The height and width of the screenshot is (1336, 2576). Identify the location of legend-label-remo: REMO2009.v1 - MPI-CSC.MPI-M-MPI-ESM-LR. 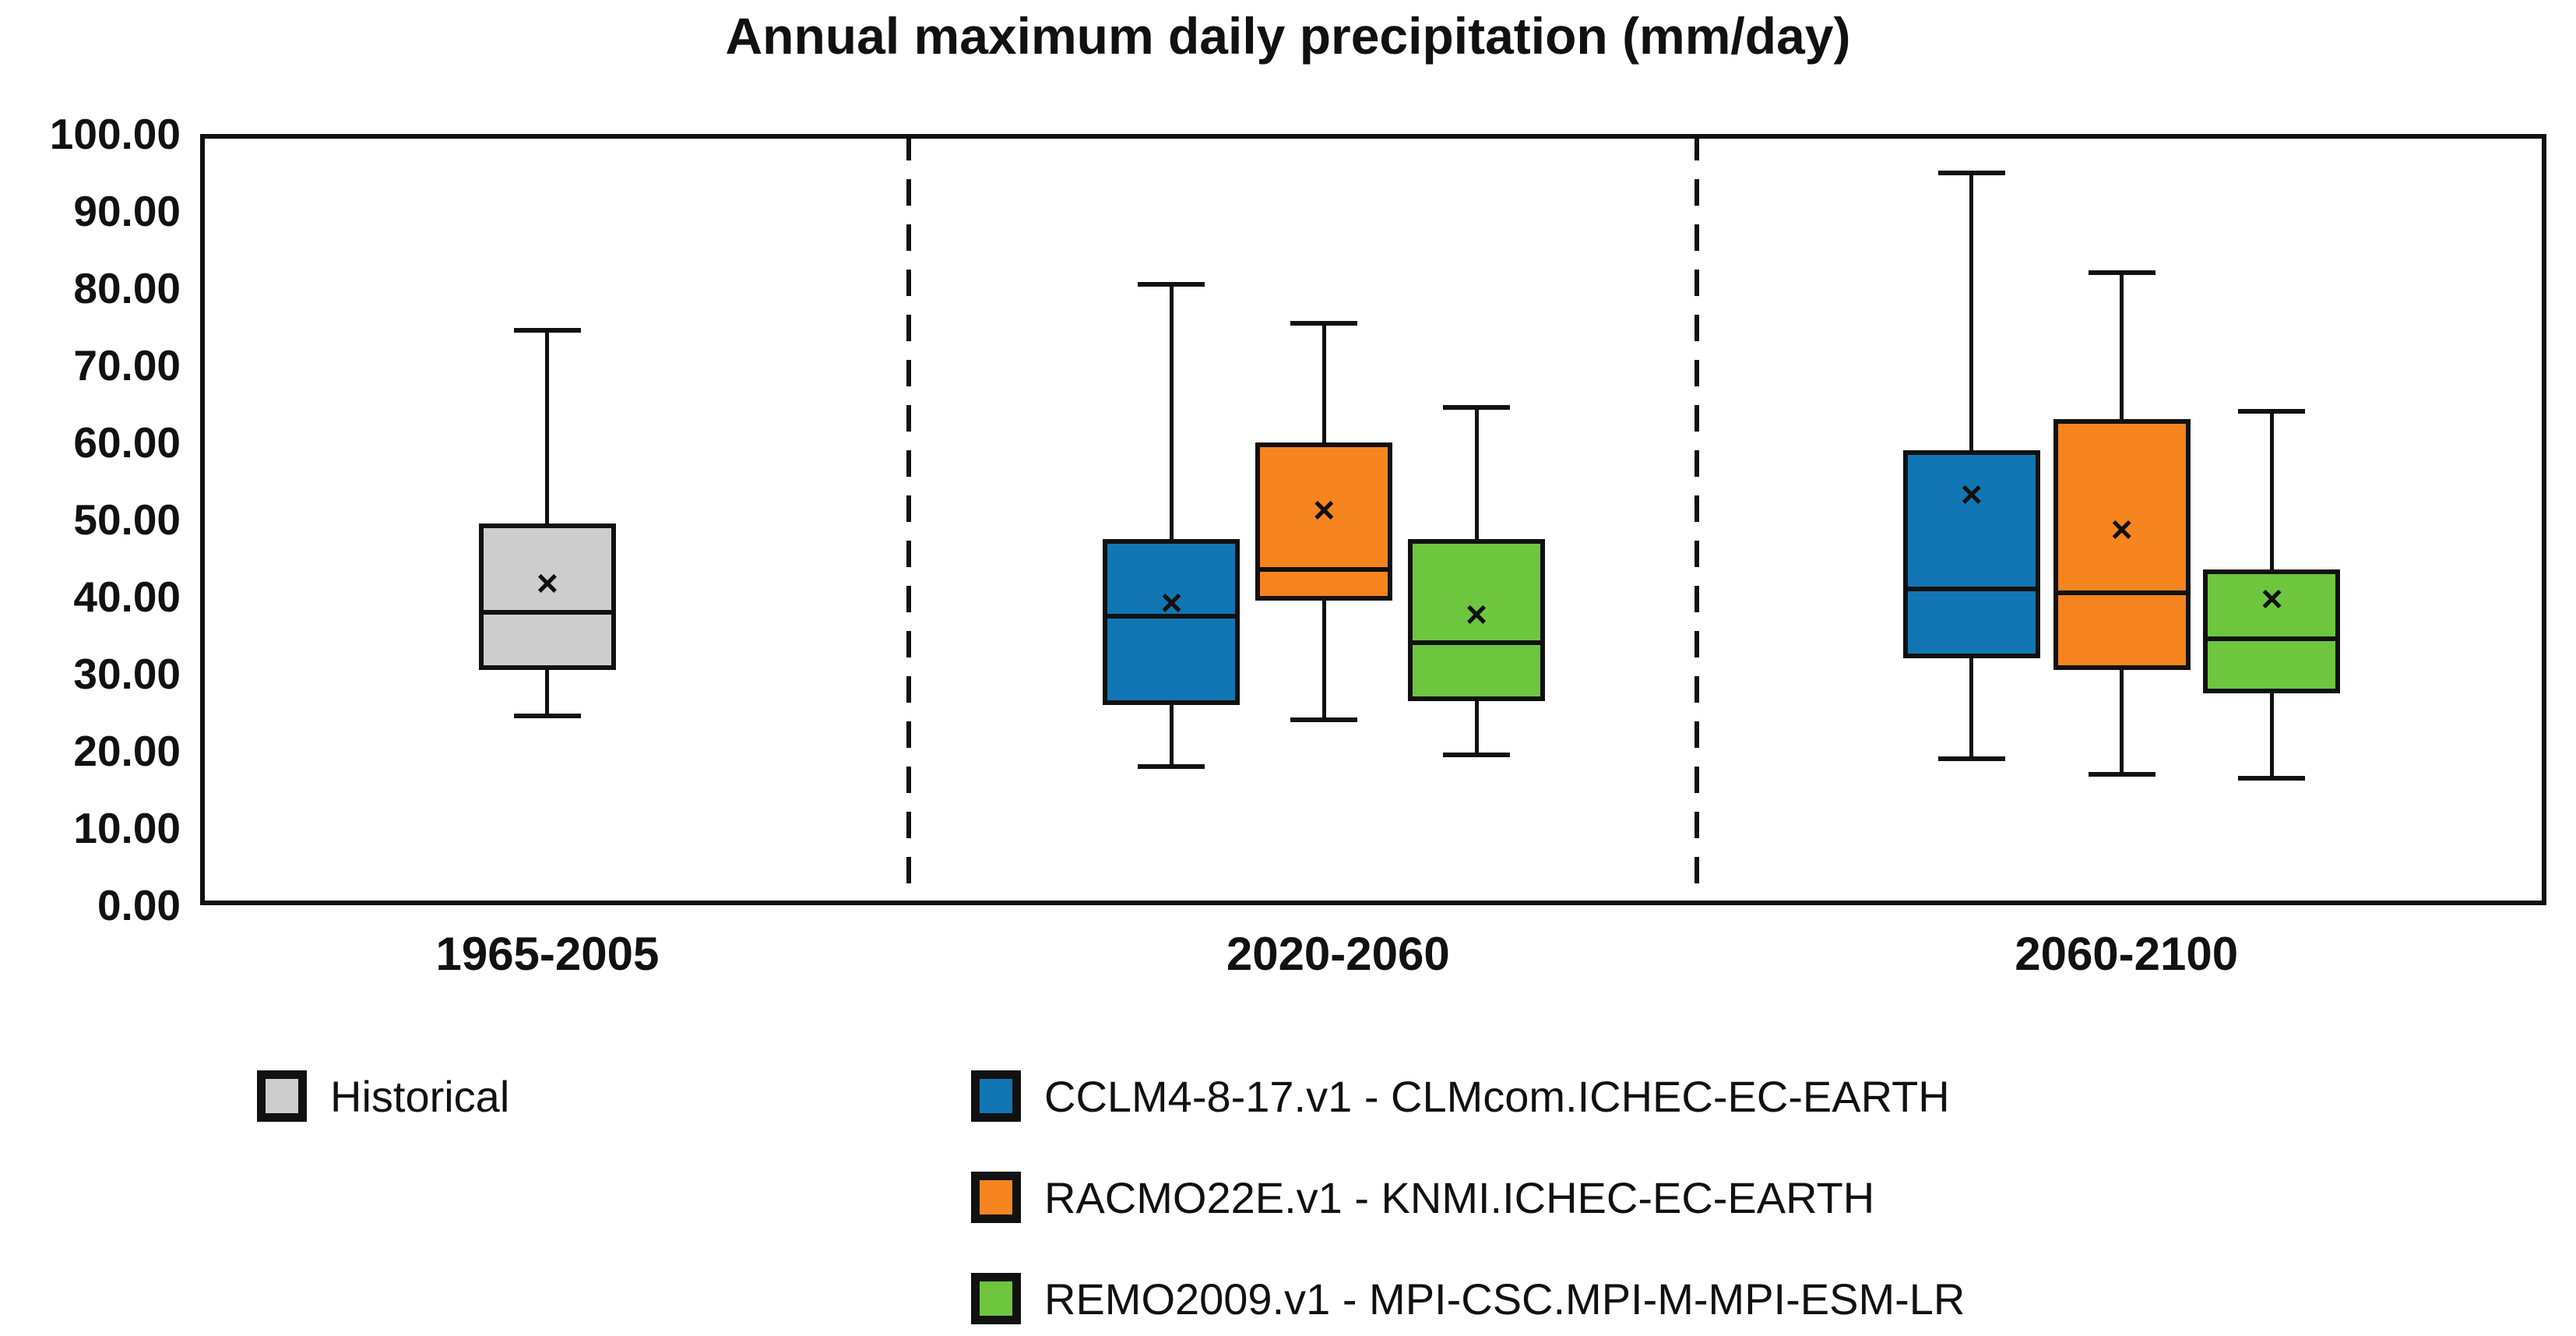
(1504, 1299).